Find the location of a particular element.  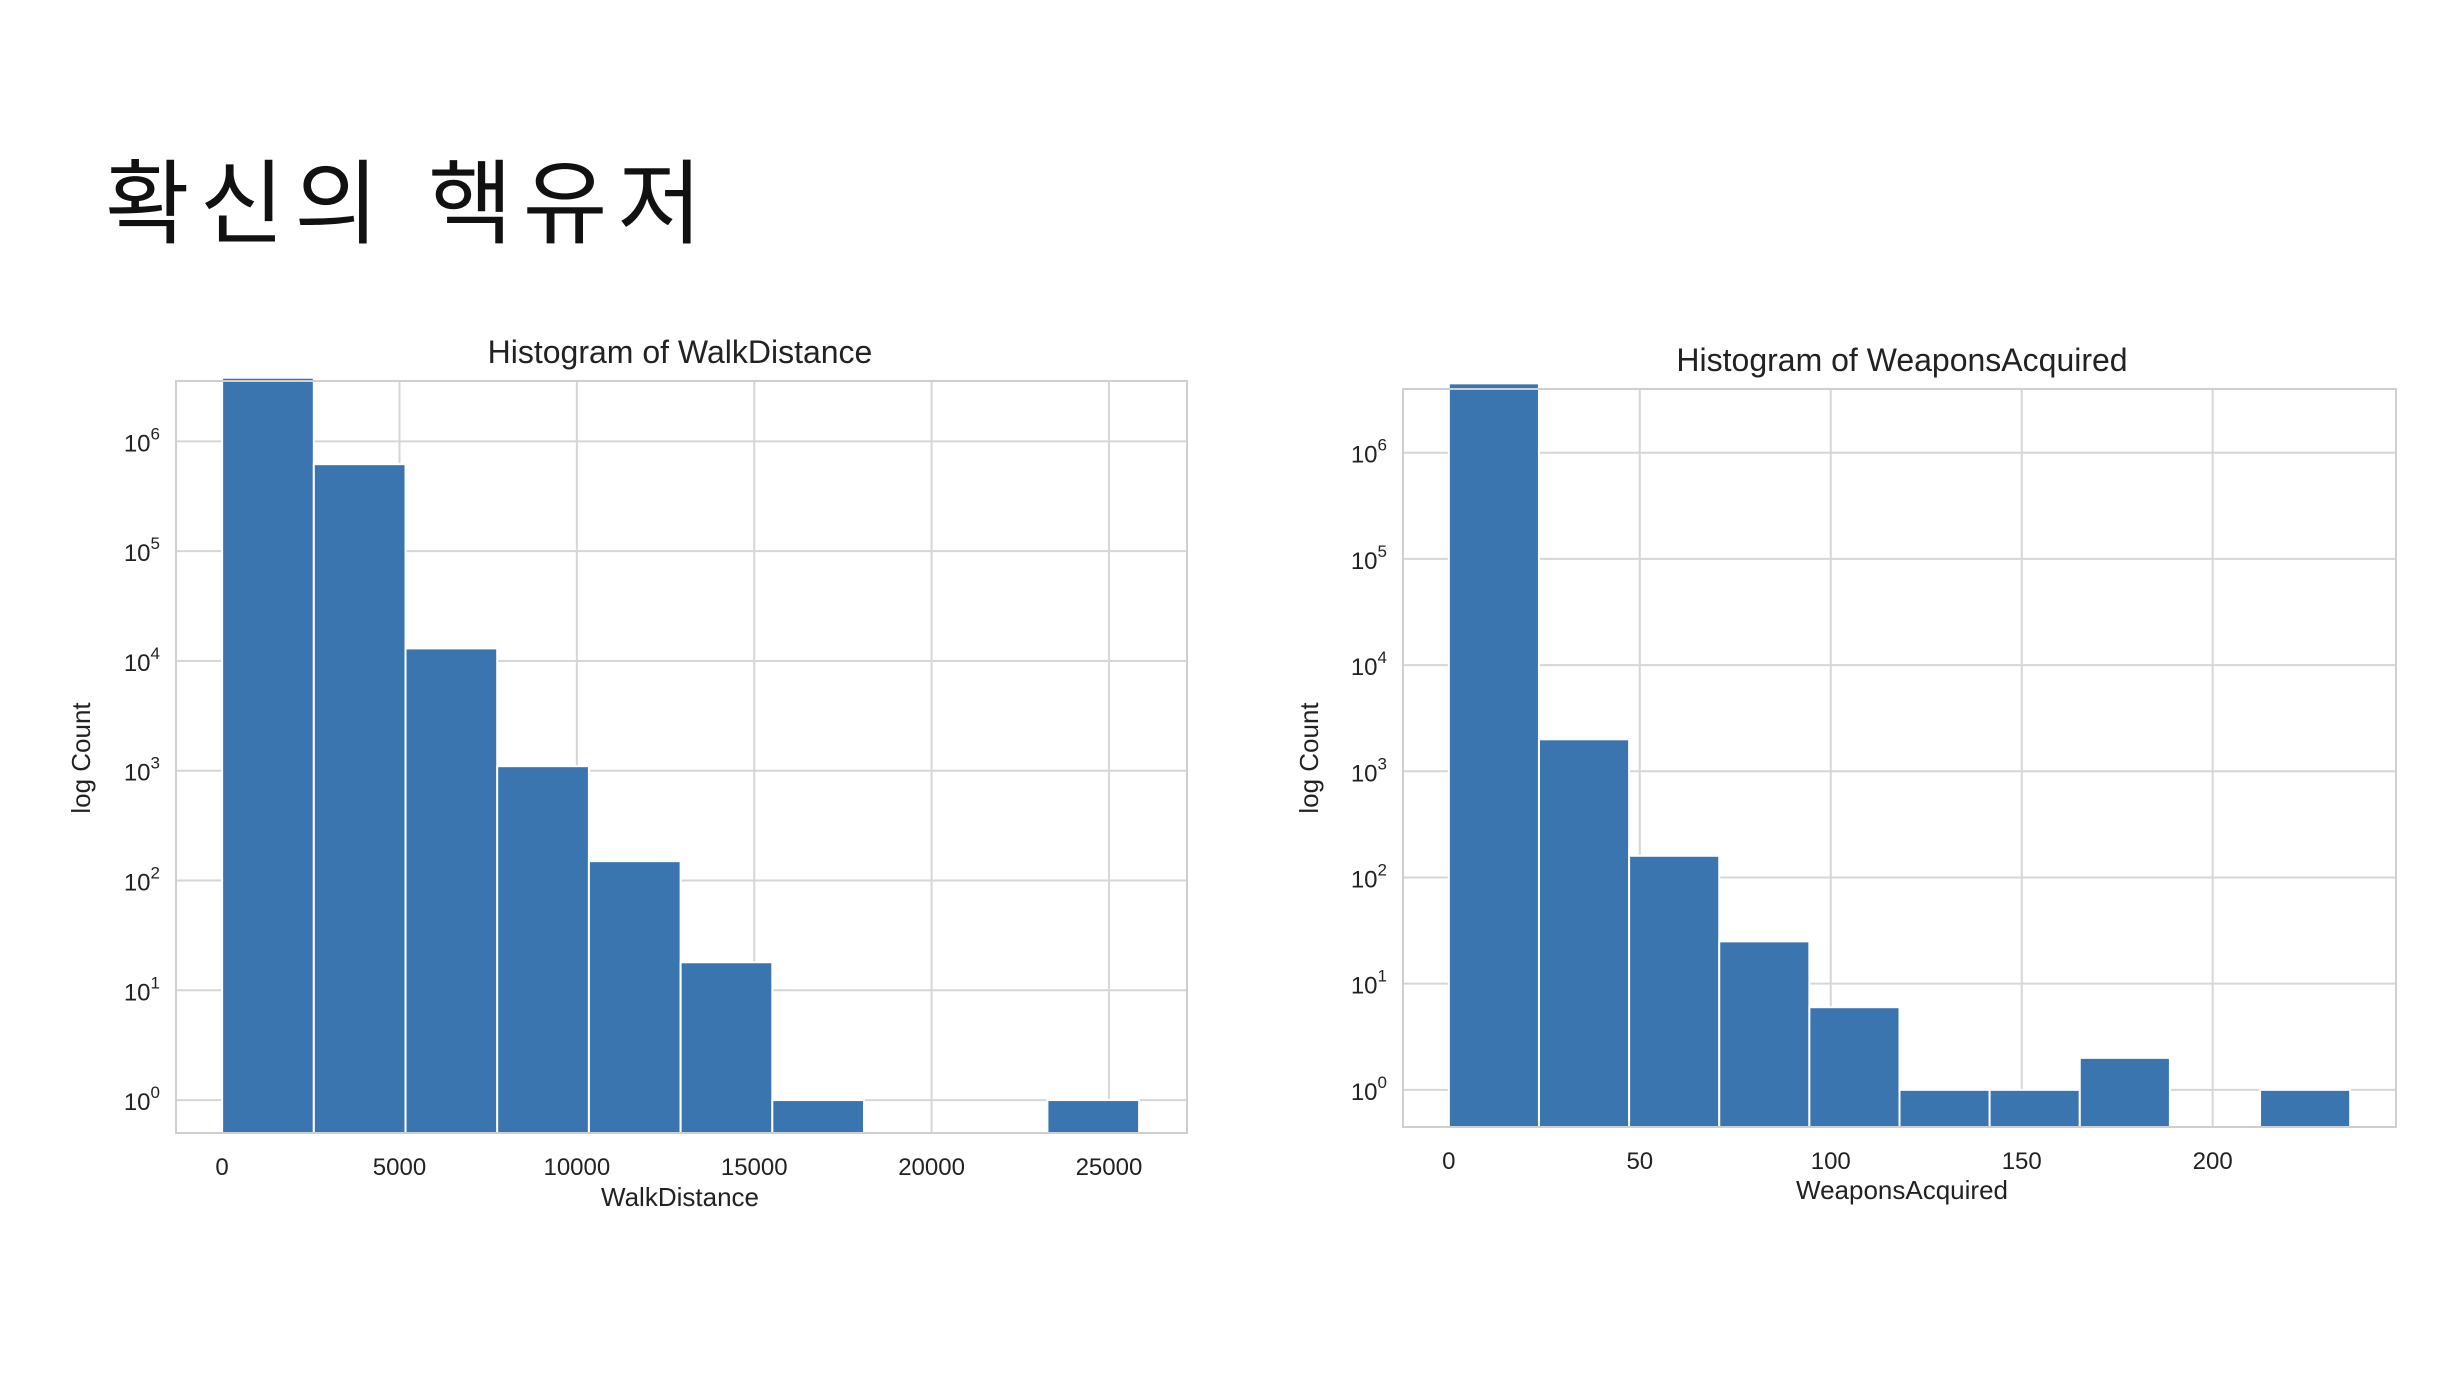

x-tick-label: 150 is located at coordinates (2022, 1161).